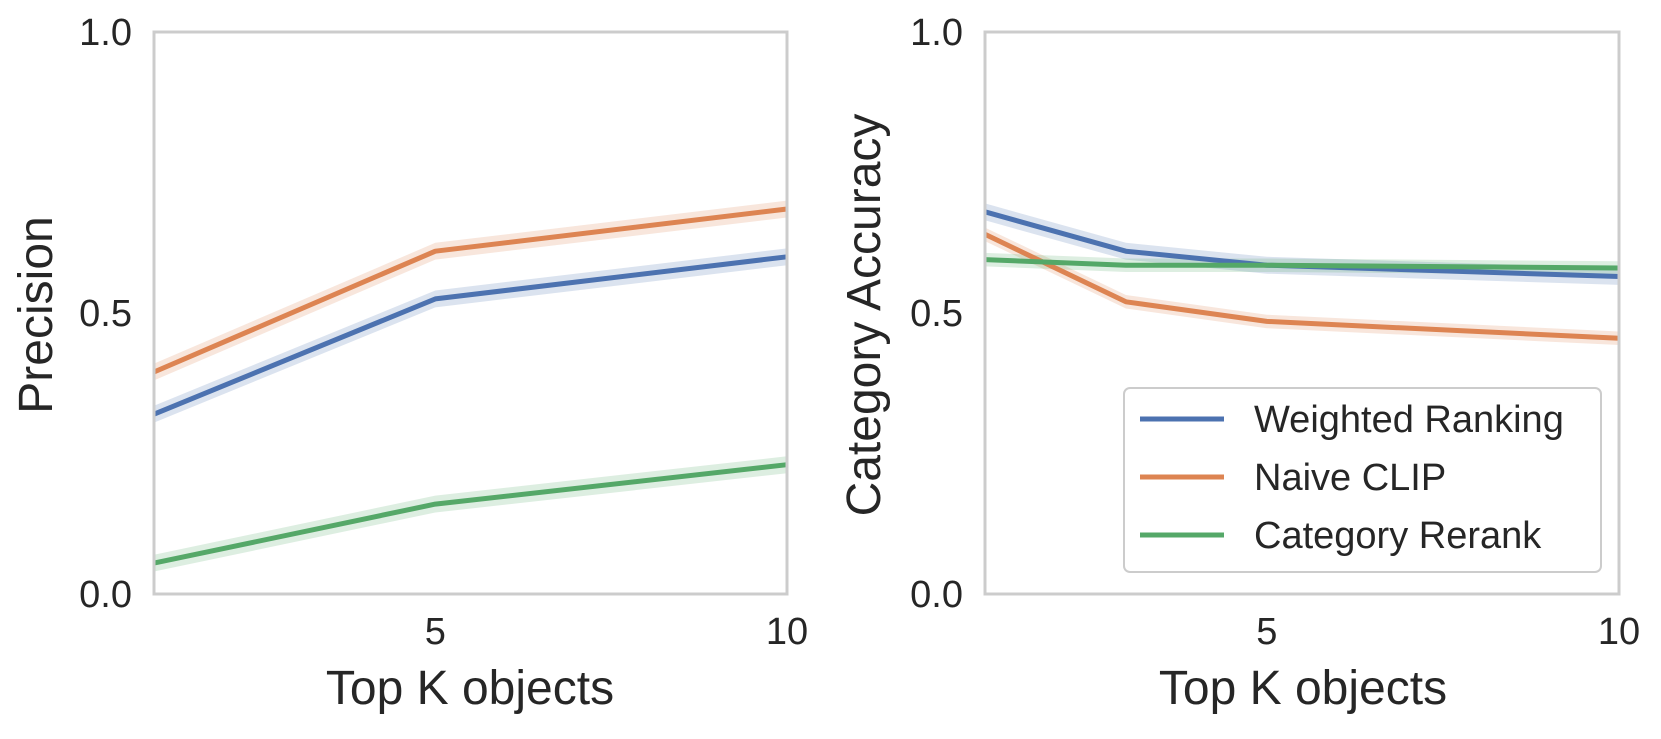 The height and width of the screenshot is (739, 1661). What do you see at coordinates (787, 632) in the screenshot?
I see `precision-x-tick-label: 10` at bounding box center [787, 632].